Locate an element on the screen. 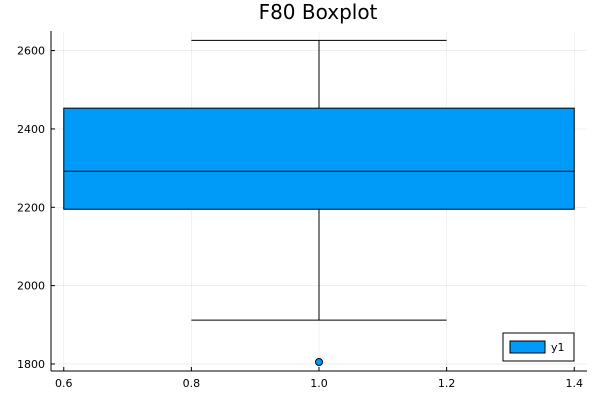 The width and height of the screenshot is (600, 400). legend: y1 is located at coordinates (538, 347).